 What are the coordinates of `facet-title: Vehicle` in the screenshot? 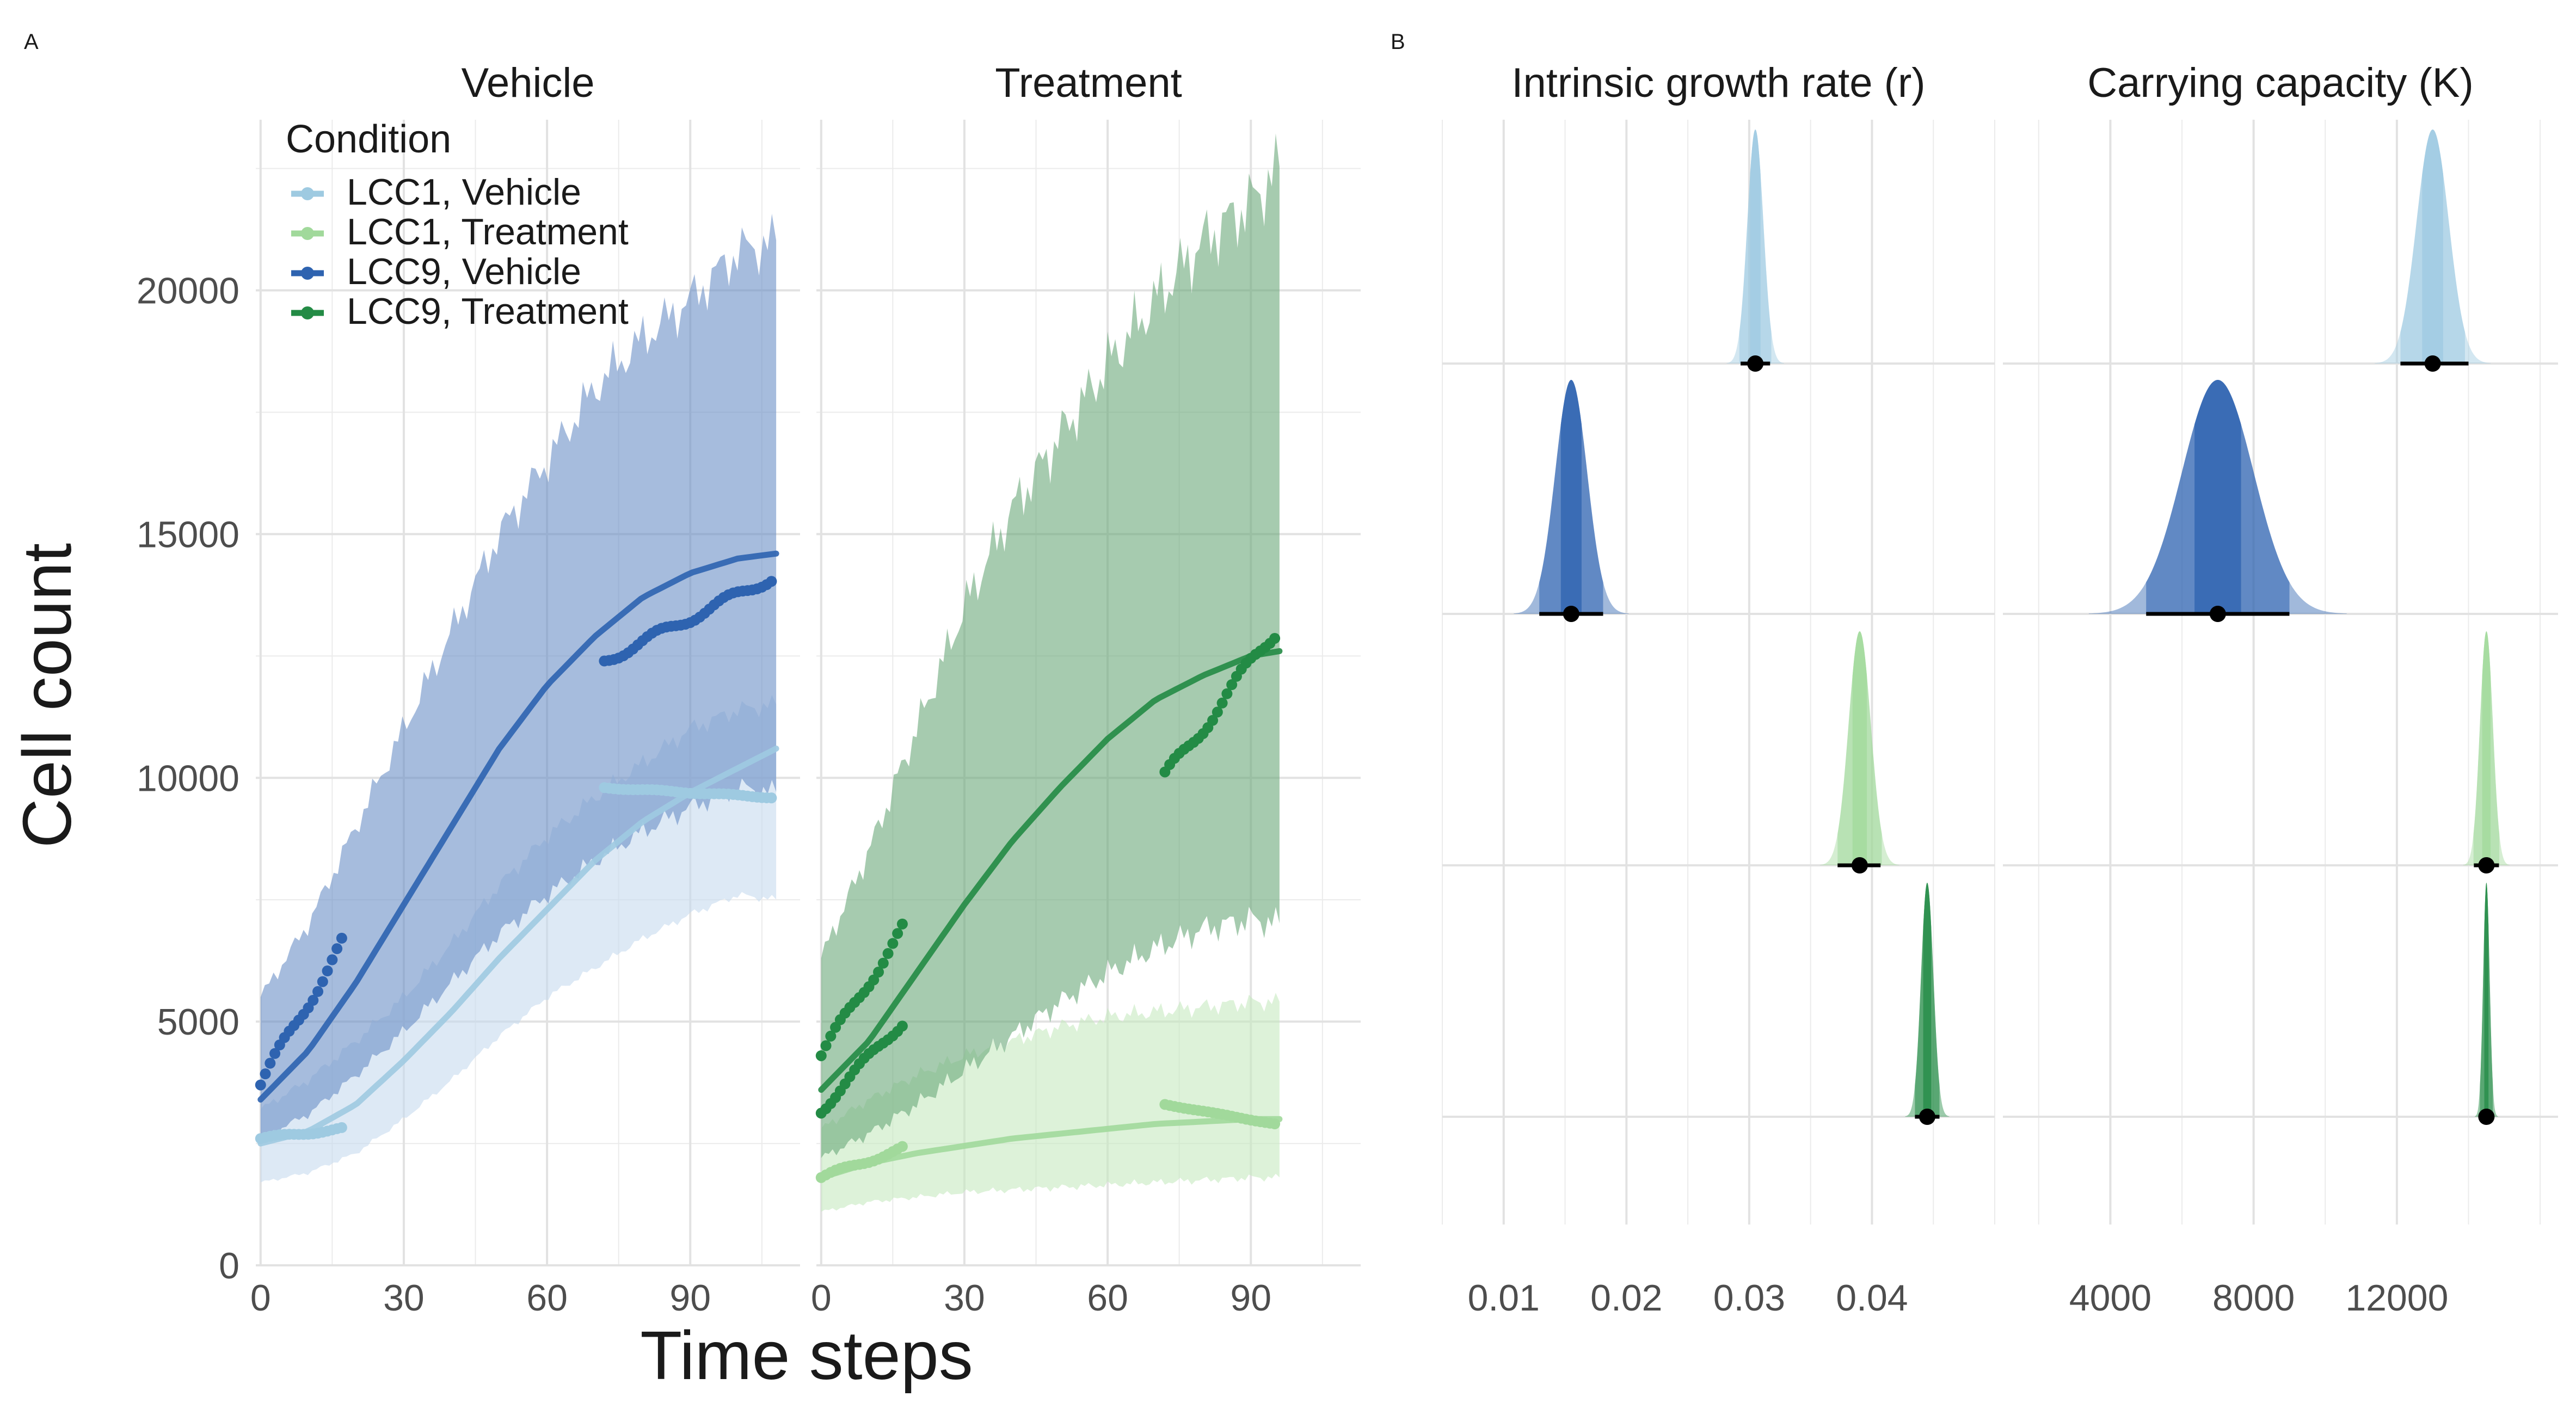 It's located at (527, 83).